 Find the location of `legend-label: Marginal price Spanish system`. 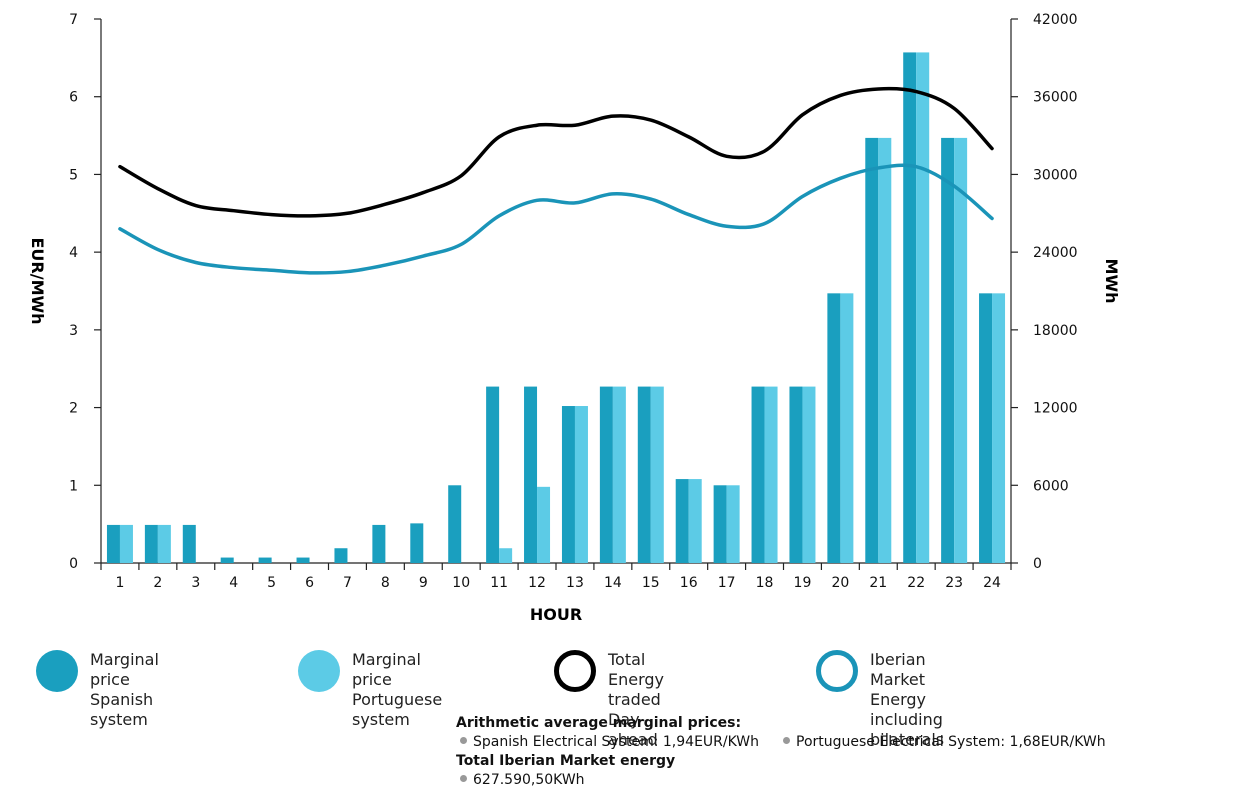

legend-label: Marginal price Spanish system is located at coordinates (124, 689).